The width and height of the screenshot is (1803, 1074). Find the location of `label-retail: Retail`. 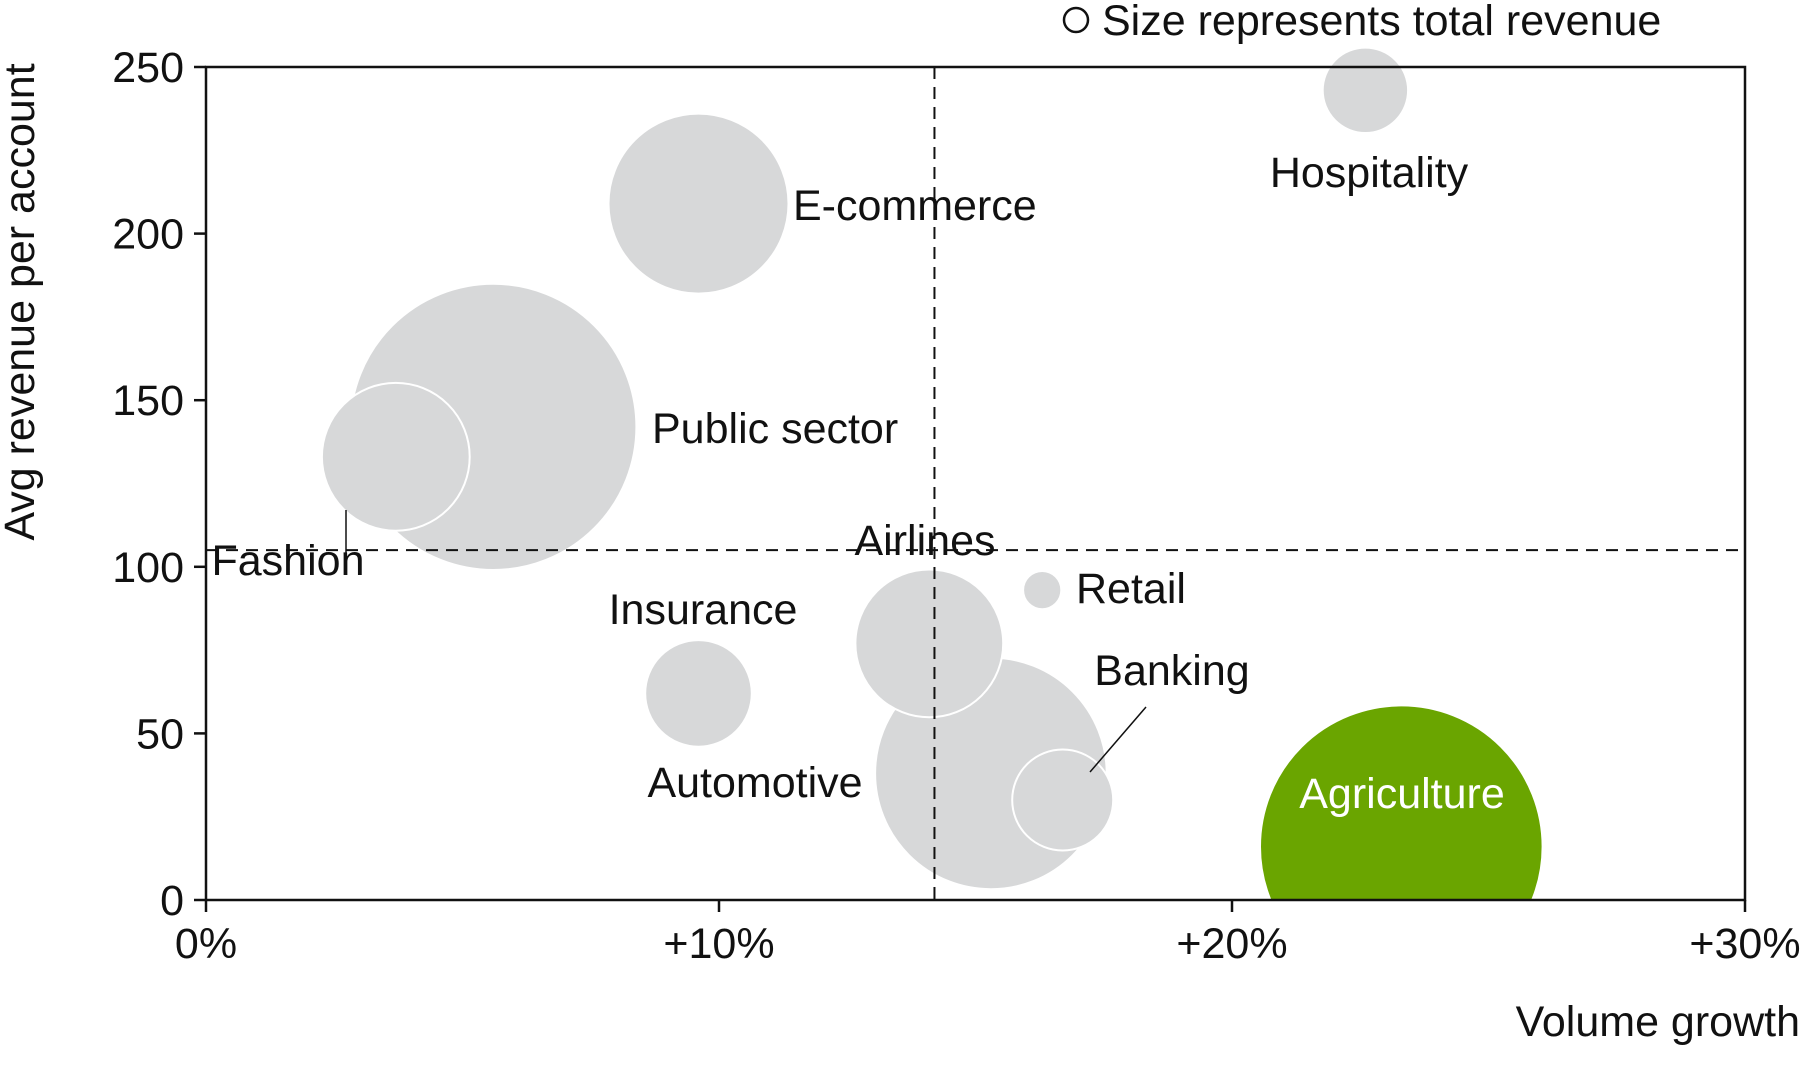

label-retail: Retail is located at coordinates (1131, 589).